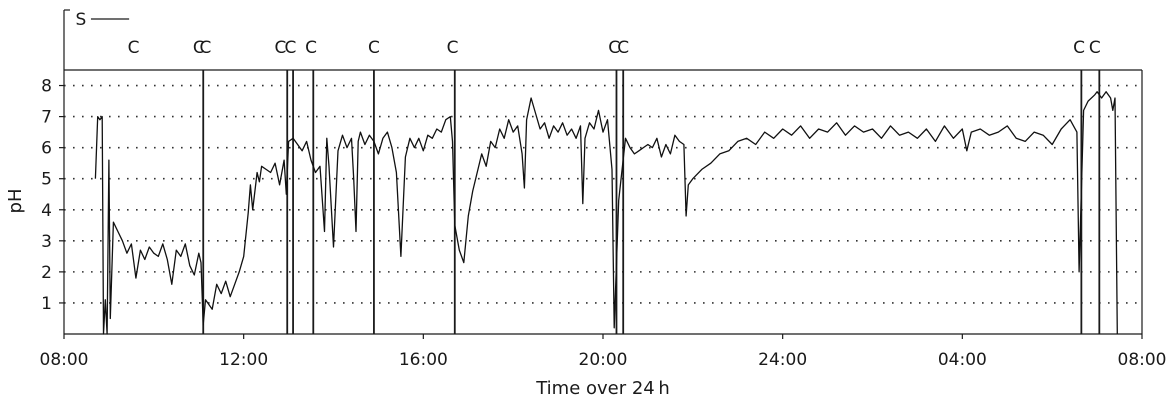  What do you see at coordinates (243, 360) in the screenshot?
I see `x-tick-label: 12:00` at bounding box center [243, 360].